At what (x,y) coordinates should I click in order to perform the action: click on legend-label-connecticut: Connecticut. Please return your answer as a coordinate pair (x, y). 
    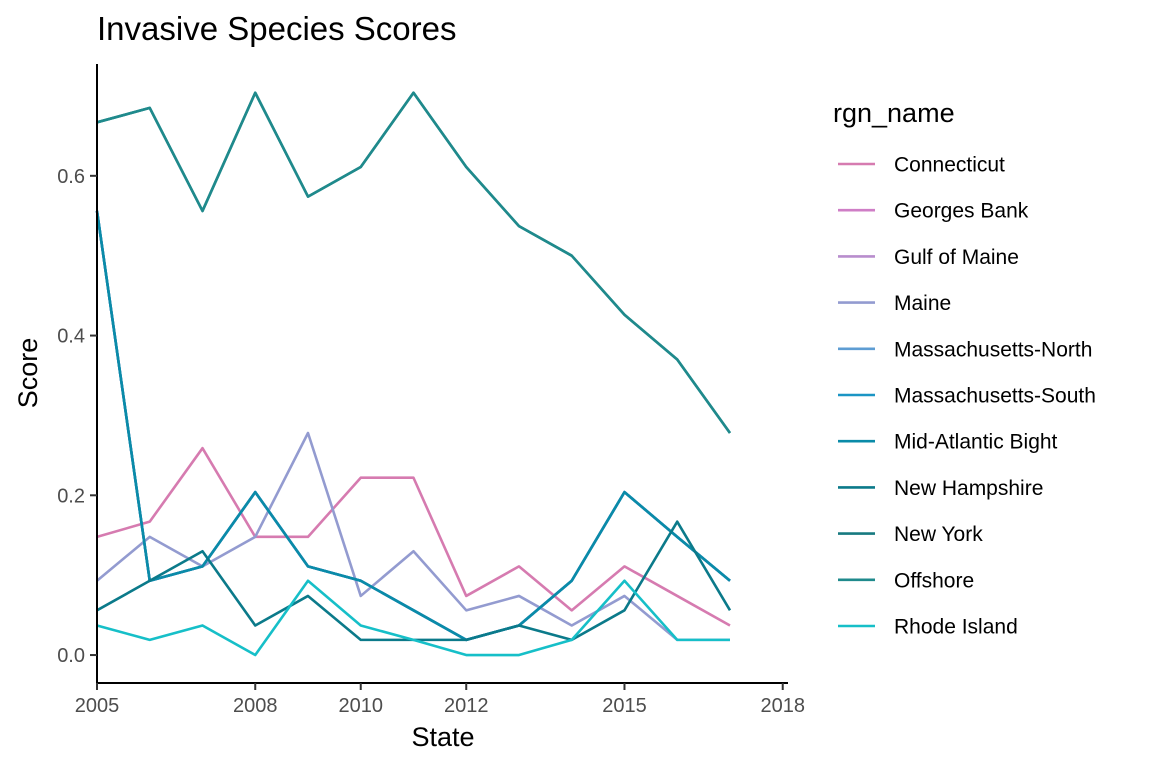
    Looking at the image, I should click on (949, 165).